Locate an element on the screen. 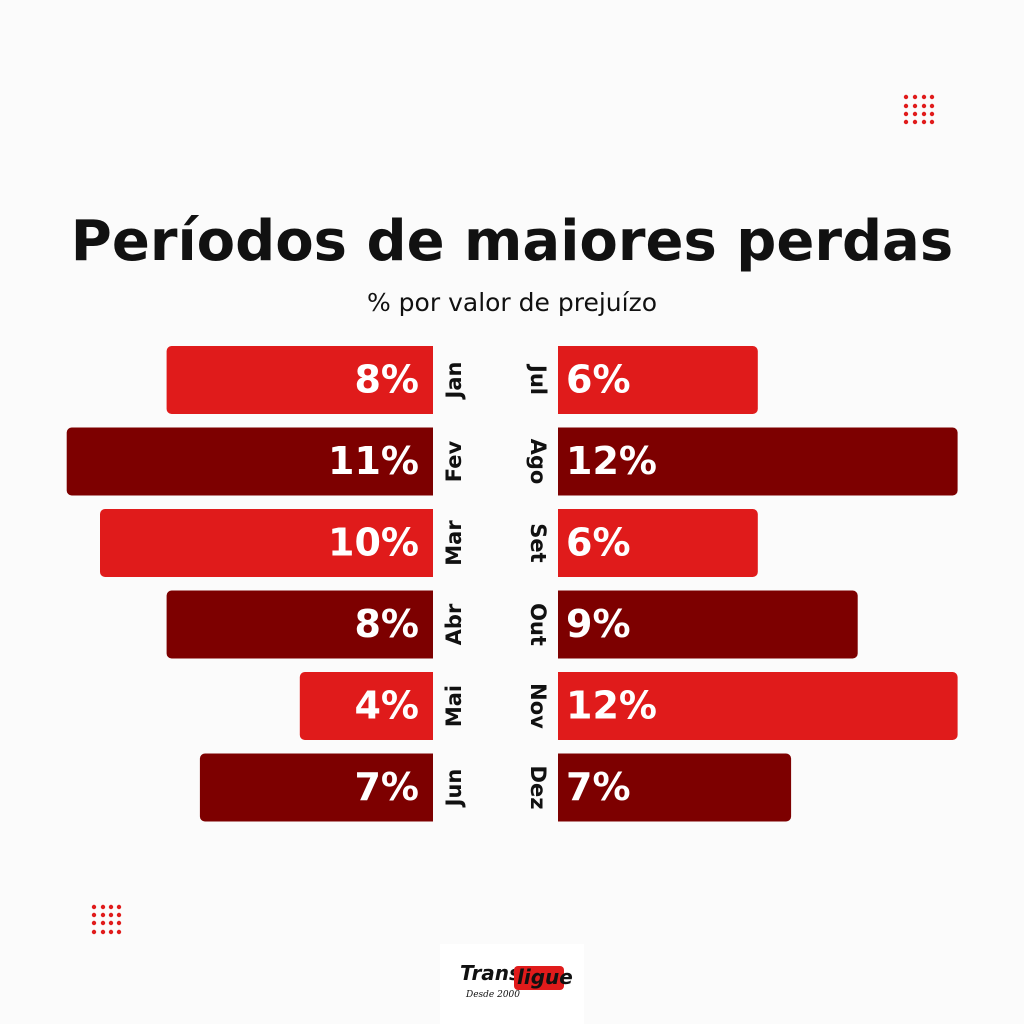 The width and height of the screenshot is (1024, 1024). month-label: Mar is located at coordinates (454, 543).